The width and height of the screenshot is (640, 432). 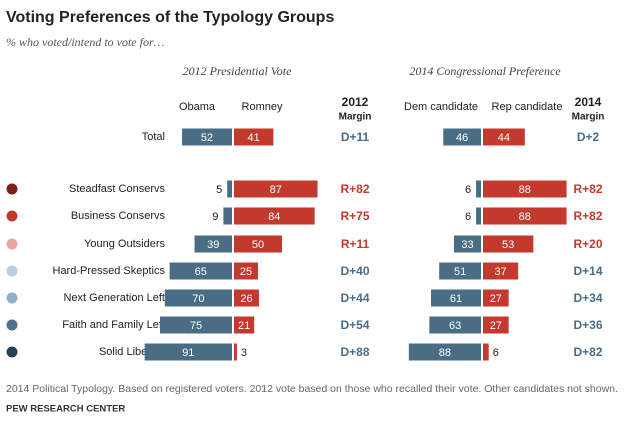 I want to click on value-label: 33, so click(x=467, y=245).